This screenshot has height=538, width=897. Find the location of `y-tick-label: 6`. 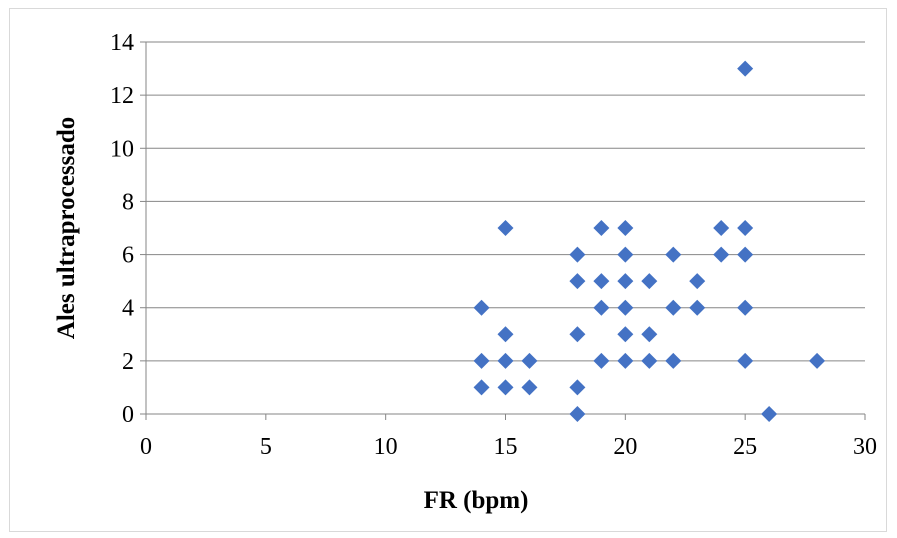

y-tick-label: 6 is located at coordinates (128, 256).